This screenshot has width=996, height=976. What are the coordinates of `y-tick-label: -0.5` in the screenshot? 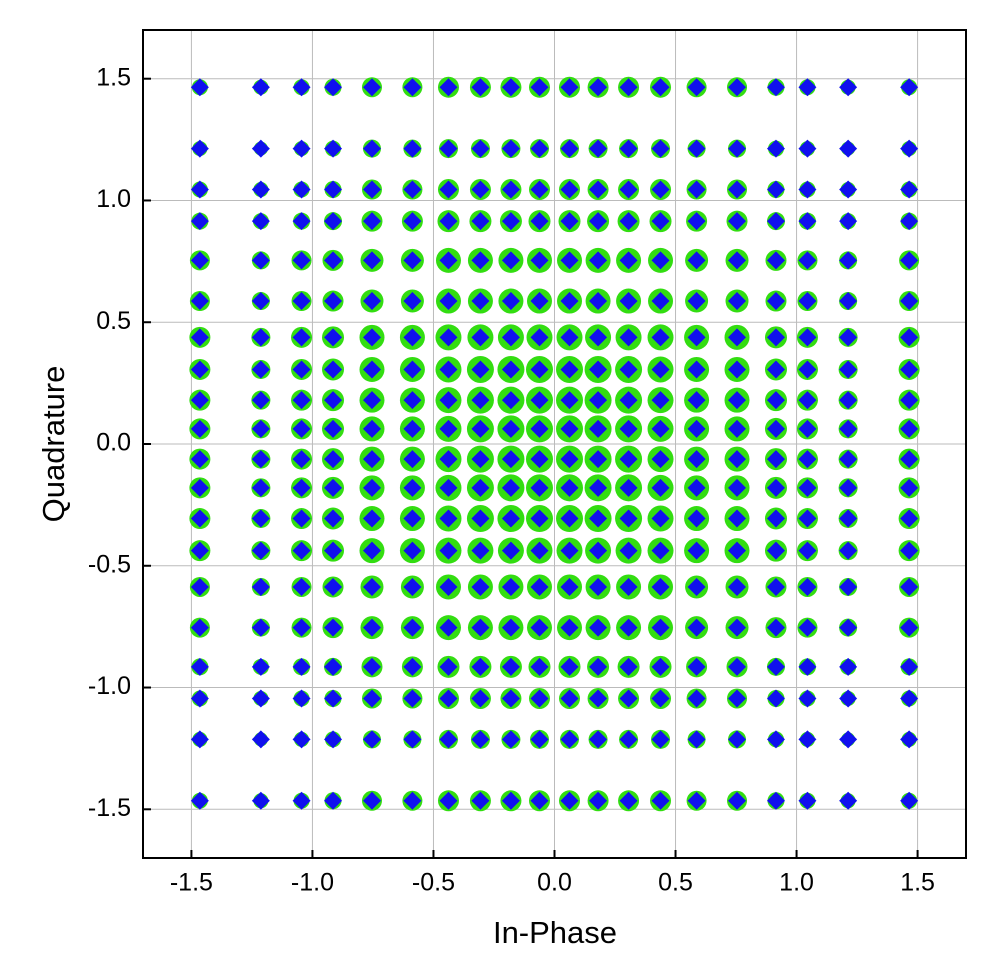 It's located at (109, 564).